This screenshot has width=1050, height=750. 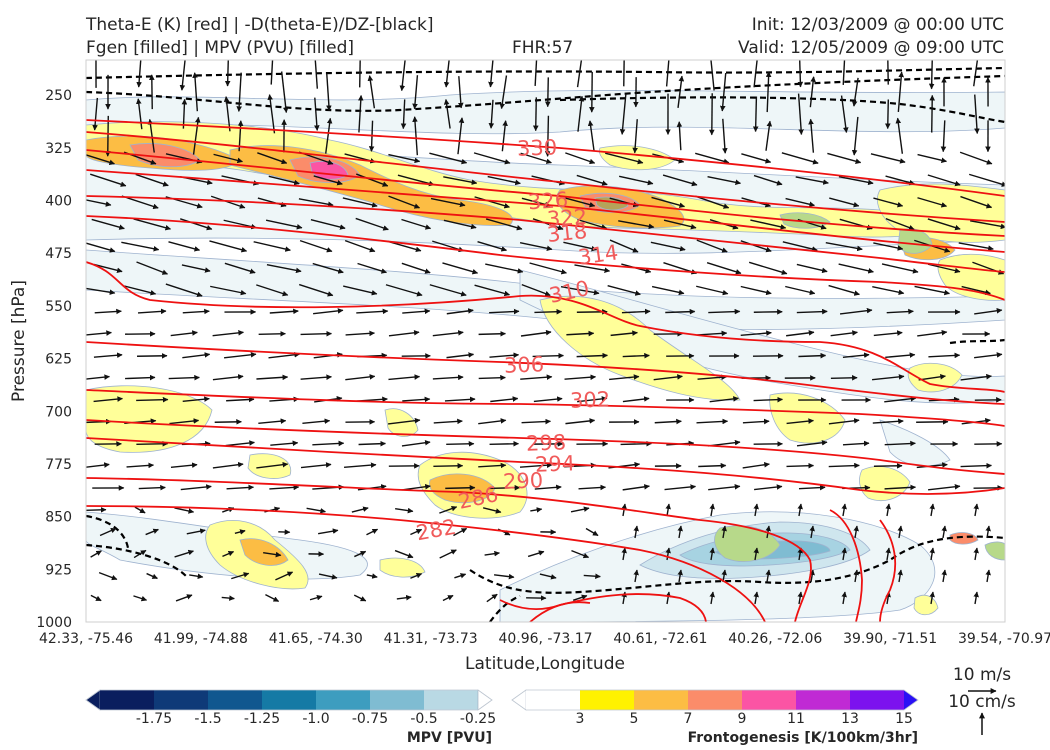 What do you see at coordinates (775, 639) in the screenshot?
I see `x-tick-label: 40.26, -72.06` at bounding box center [775, 639].